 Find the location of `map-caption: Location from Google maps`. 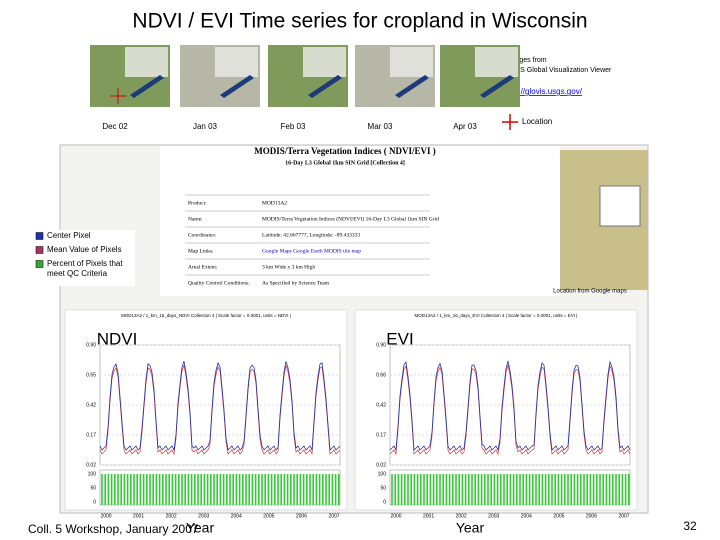

map-caption: Location from Google maps is located at coordinates (590, 292).